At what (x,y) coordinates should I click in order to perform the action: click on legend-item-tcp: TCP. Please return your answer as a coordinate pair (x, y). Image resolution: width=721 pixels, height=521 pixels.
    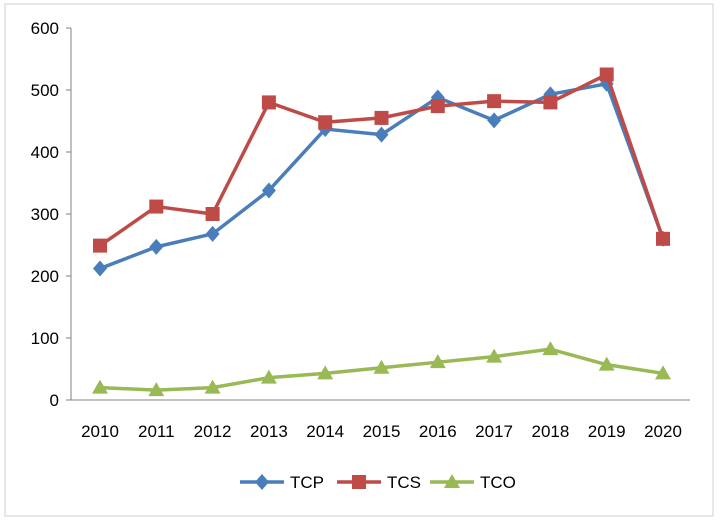
    Looking at the image, I should click on (282, 482).